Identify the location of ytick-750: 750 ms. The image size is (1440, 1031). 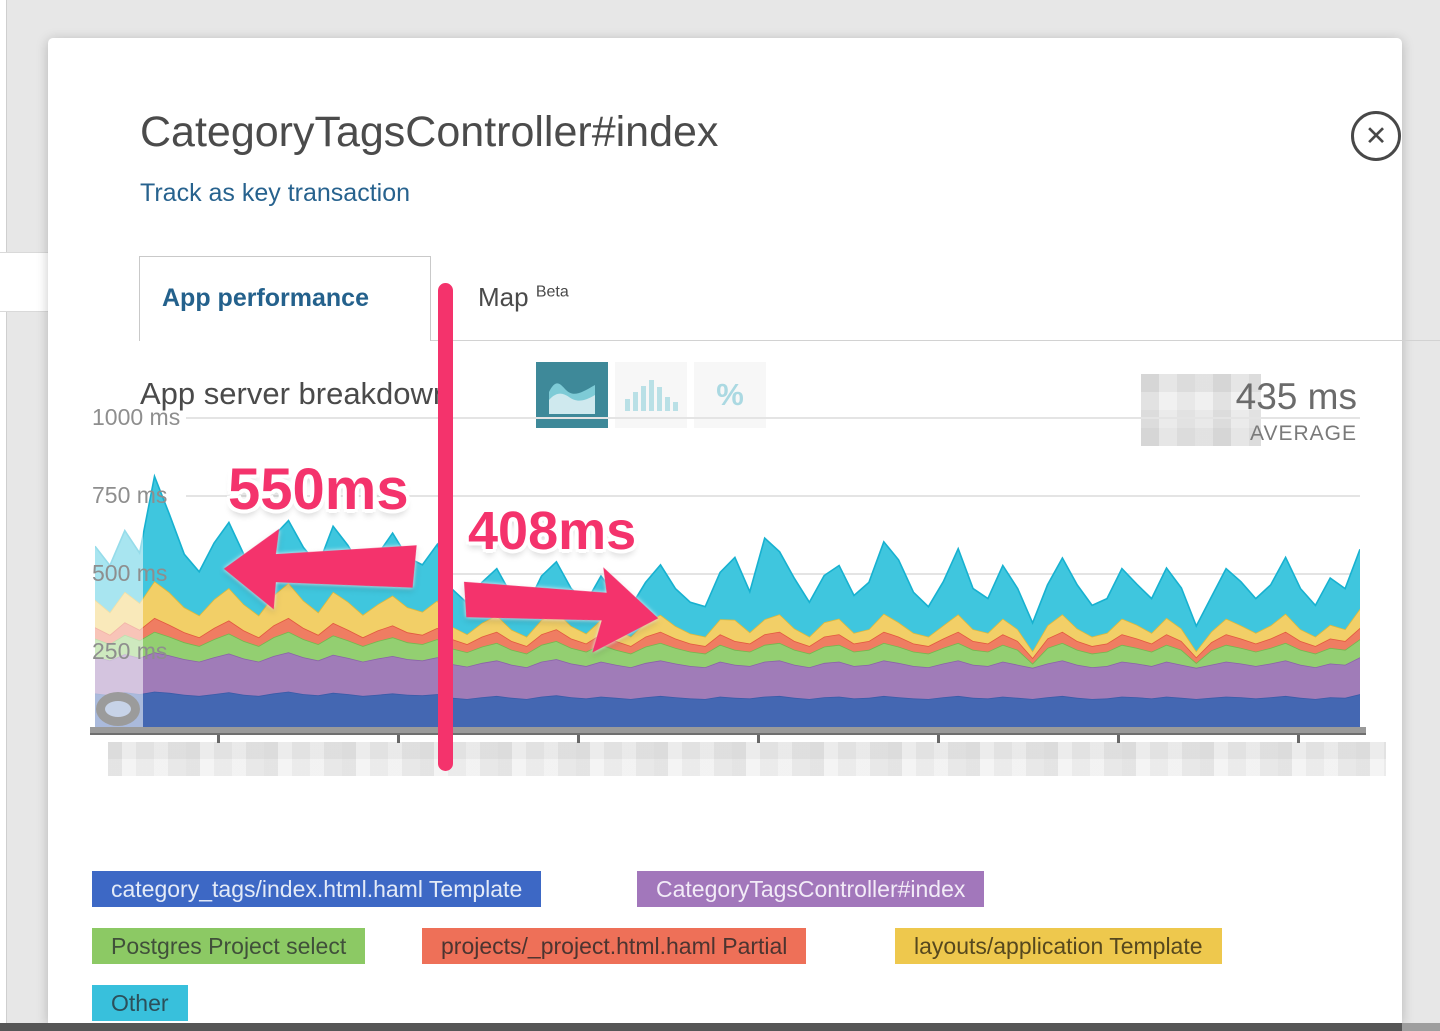
(130, 495).